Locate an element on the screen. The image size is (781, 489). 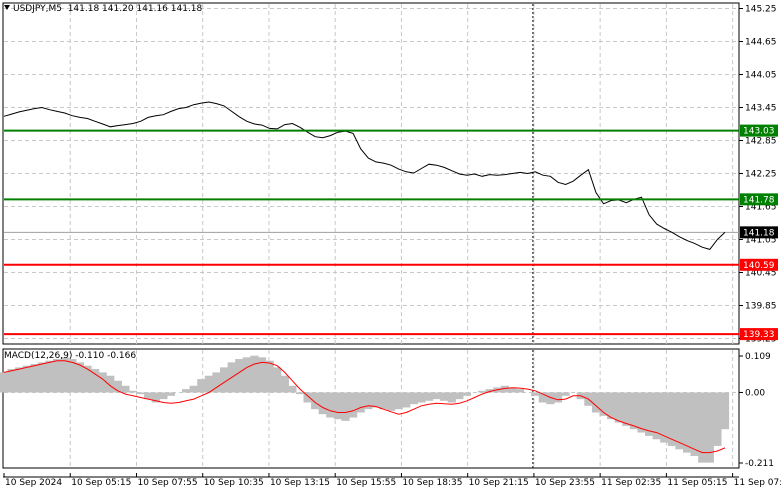
price-tick-label: 144.65 is located at coordinates (761, 43).